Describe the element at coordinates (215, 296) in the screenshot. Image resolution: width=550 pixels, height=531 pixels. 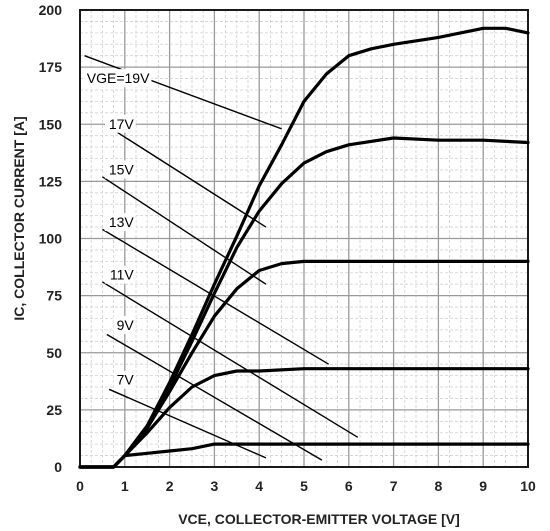
I see `leader-line-13v` at that location.